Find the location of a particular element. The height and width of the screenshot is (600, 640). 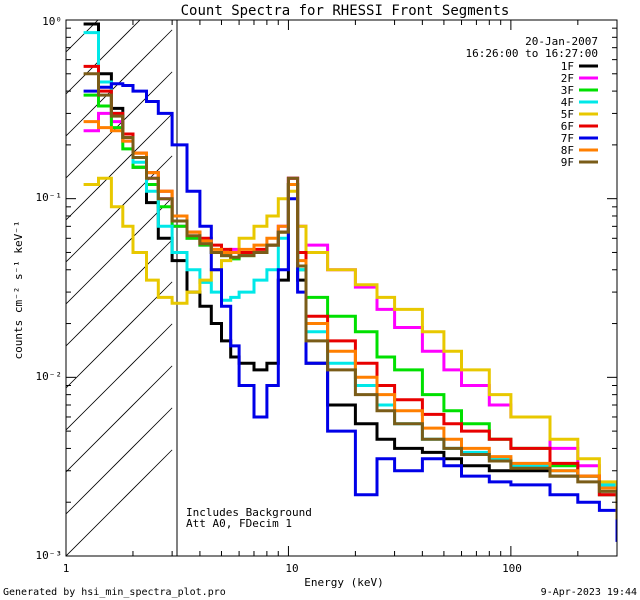

legend-label-4F: 4F is located at coordinates (567, 102).